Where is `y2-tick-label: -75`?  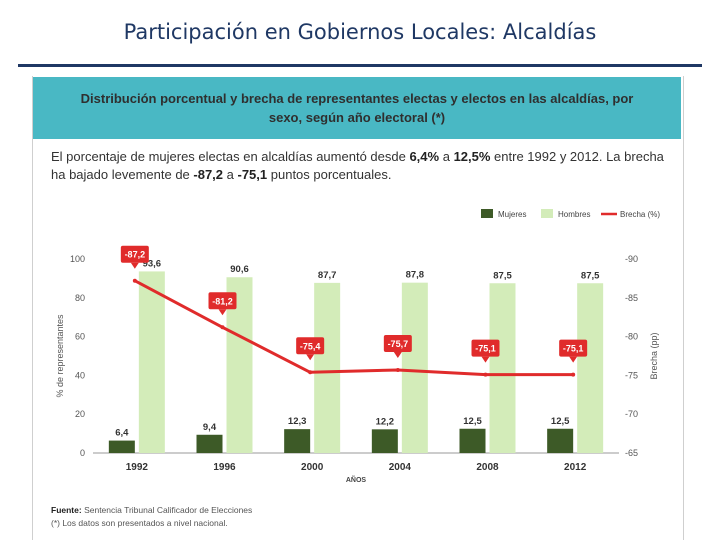 y2-tick-label: -75 is located at coordinates (631, 375).